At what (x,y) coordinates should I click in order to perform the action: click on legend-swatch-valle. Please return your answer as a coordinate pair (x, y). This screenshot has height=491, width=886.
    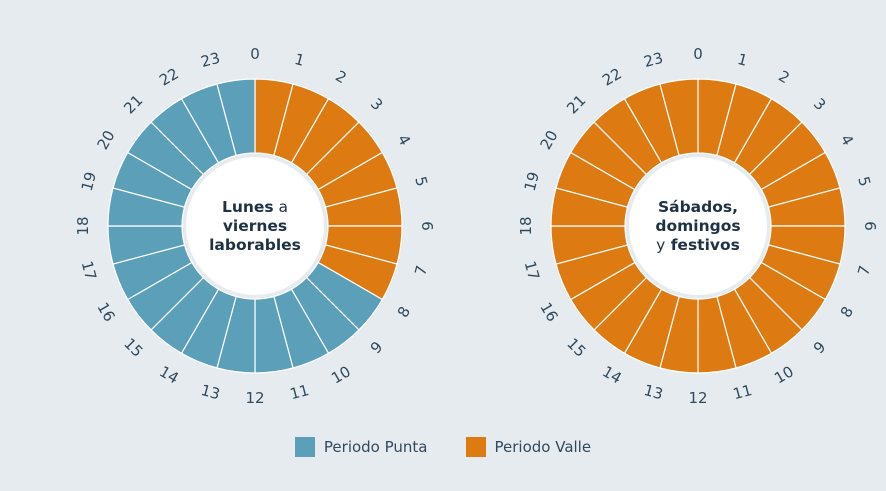
    Looking at the image, I should click on (475, 447).